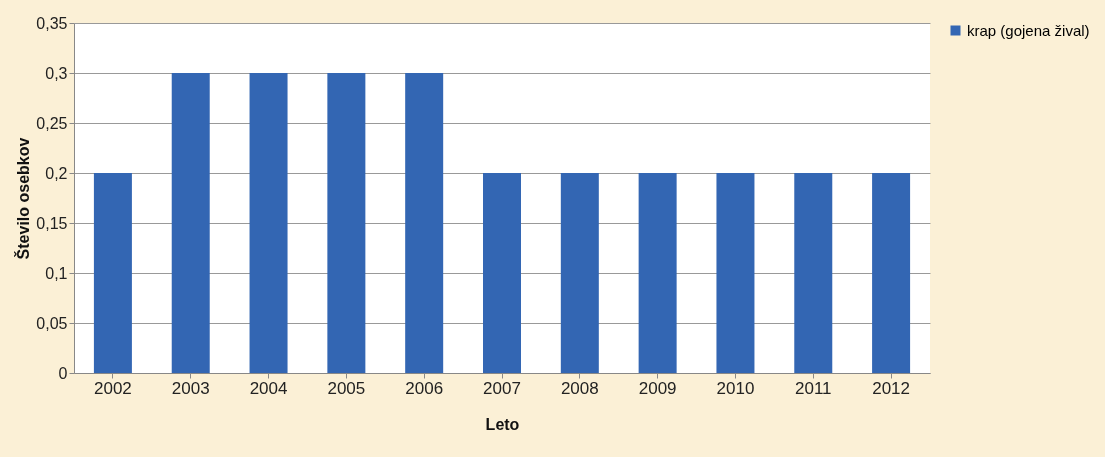  I want to click on y-tick-label: 0,3, so click(56, 73).